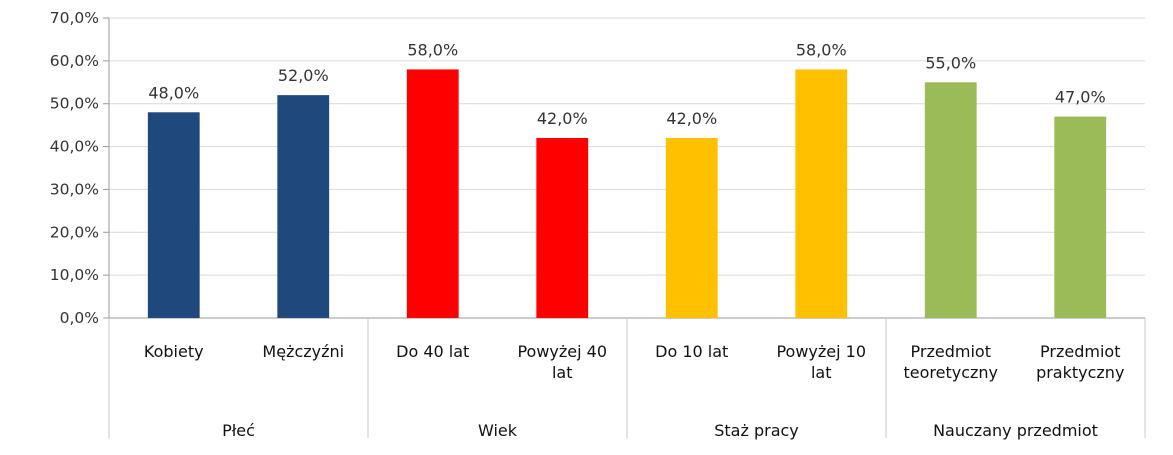  Describe the element at coordinates (1080, 362) in the screenshot. I see `category-label: Przedmiot praktyczny` at that location.